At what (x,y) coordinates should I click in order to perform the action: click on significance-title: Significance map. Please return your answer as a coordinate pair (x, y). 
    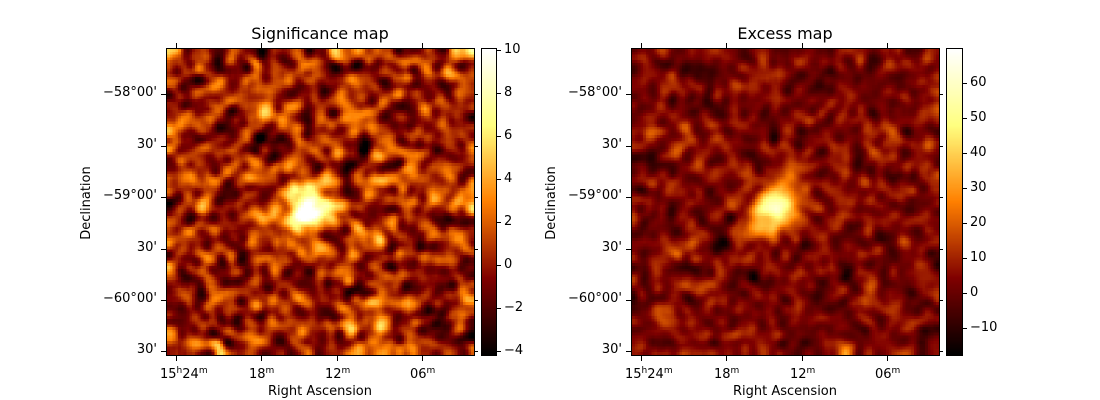
    Looking at the image, I should click on (320, 33).